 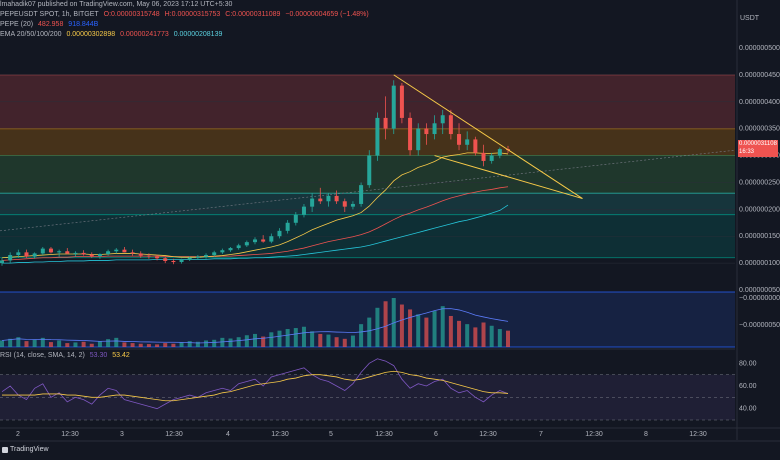 What do you see at coordinates (646, 434) in the screenshot?
I see `time-label-12: 8` at bounding box center [646, 434].